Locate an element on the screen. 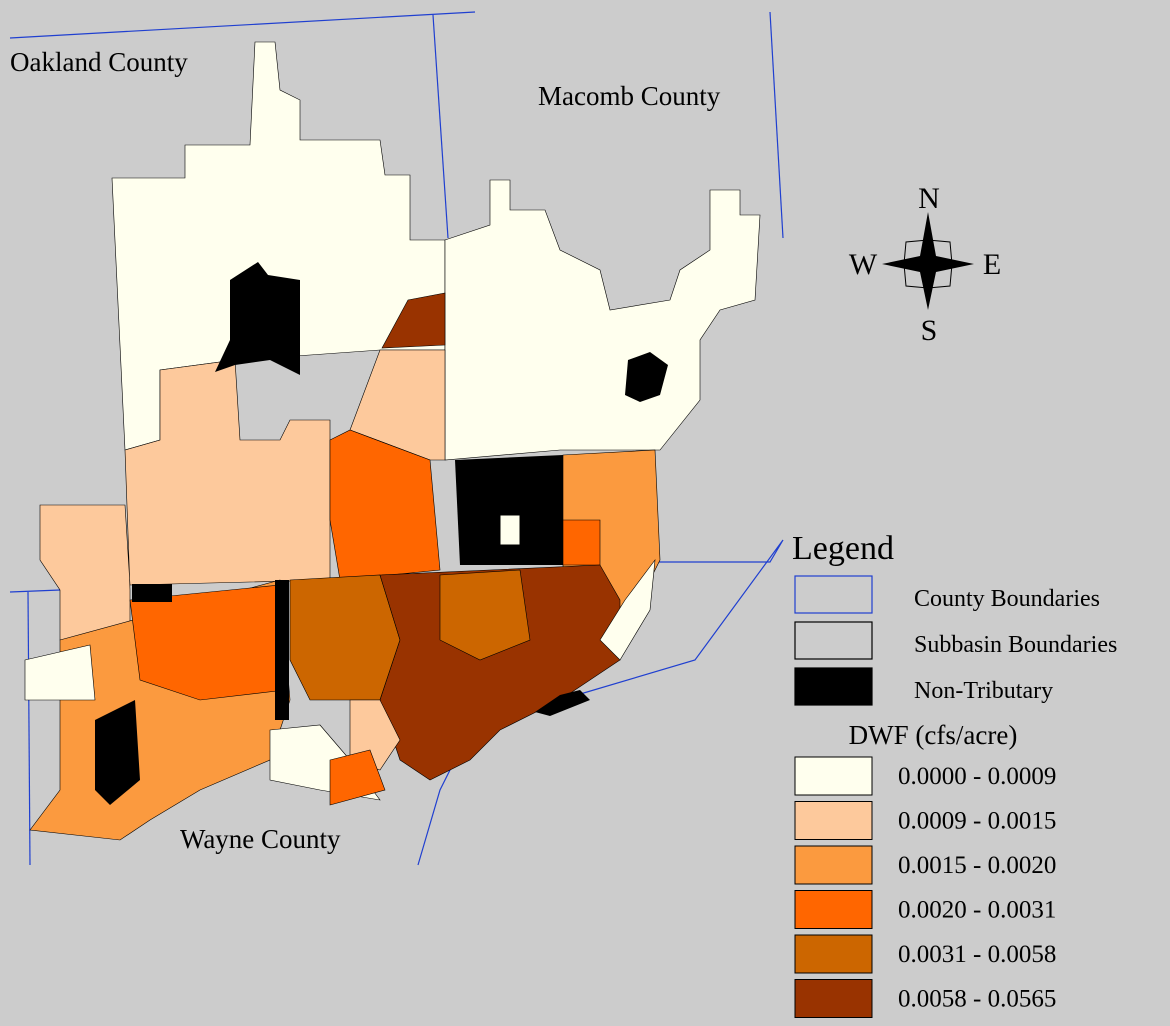 Image resolution: width=1170 pixels, height=1026 pixels. legend-label: County Boundaries is located at coordinates (1007, 599).